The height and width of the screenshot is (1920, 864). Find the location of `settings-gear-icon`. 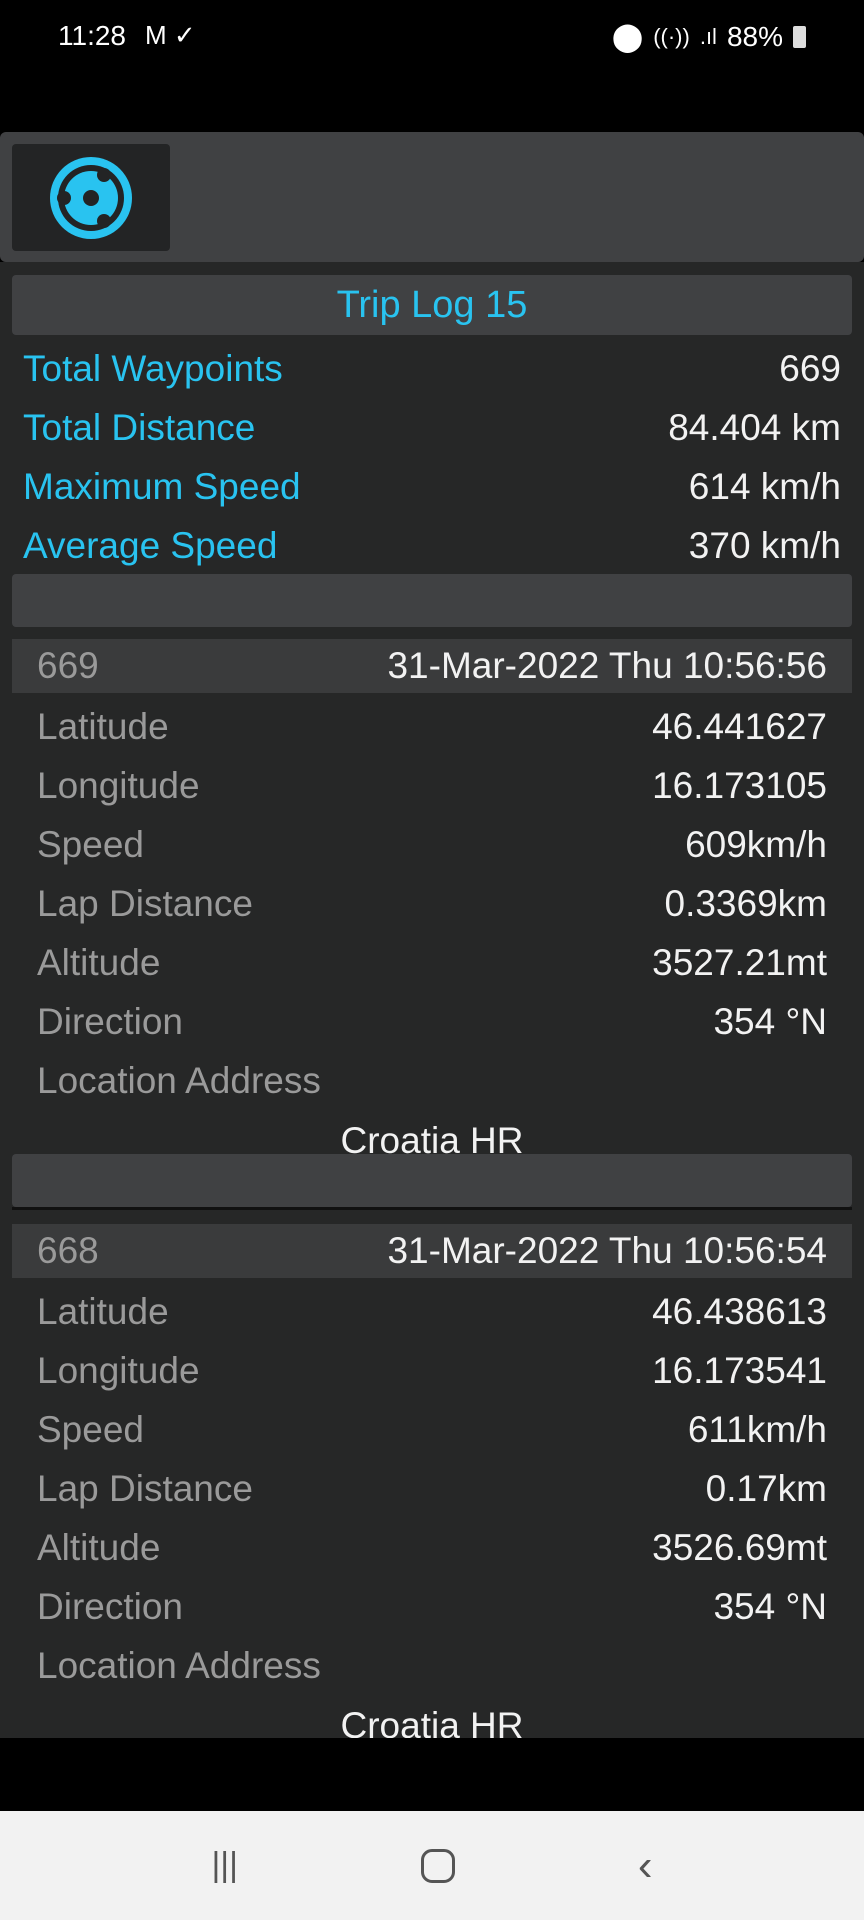

settings-gear-icon is located at coordinates (91, 197).